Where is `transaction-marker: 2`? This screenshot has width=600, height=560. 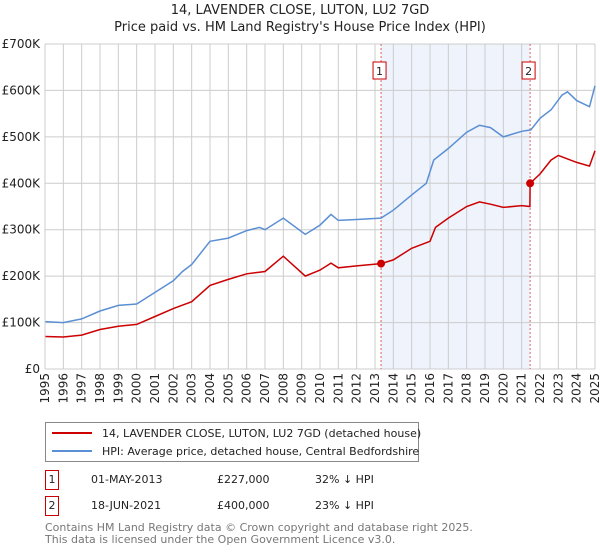
transaction-marker: 2 is located at coordinates (52, 506).